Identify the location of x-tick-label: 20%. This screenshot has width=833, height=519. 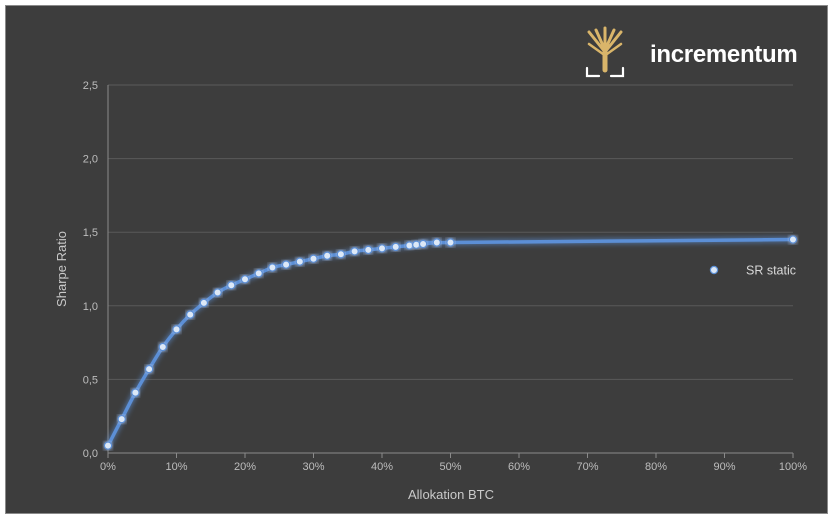
(245, 467).